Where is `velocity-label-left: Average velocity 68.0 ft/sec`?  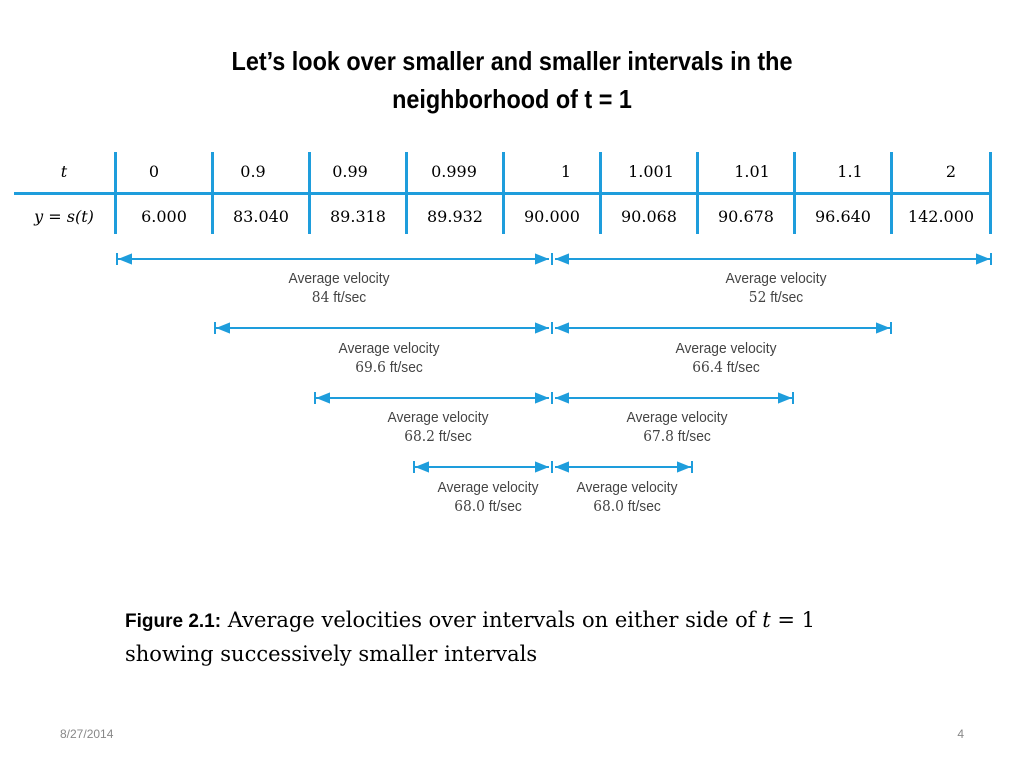 velocity-label-left: Average velocity 68.0 ft/sec is located at coordinates (488, 497).